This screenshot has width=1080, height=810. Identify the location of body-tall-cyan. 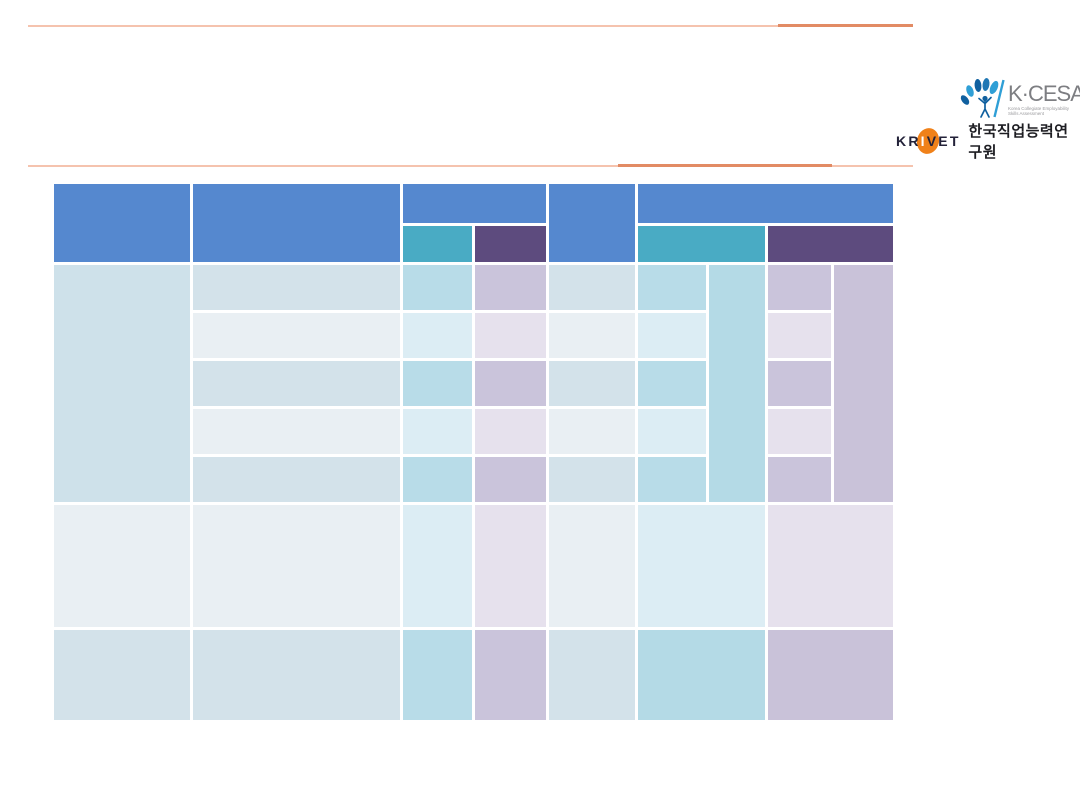
(737, 383).